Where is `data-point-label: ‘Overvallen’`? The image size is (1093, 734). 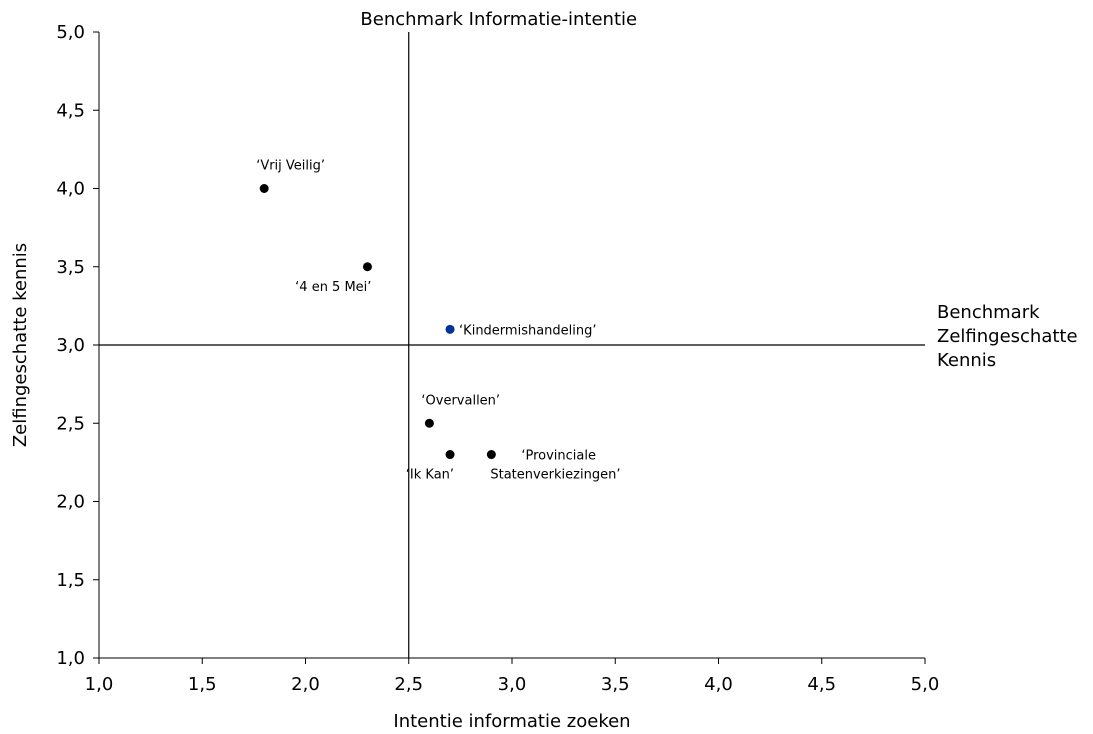
data-point-label: ‘Overvallen’ is located at coordinates (460, 400).